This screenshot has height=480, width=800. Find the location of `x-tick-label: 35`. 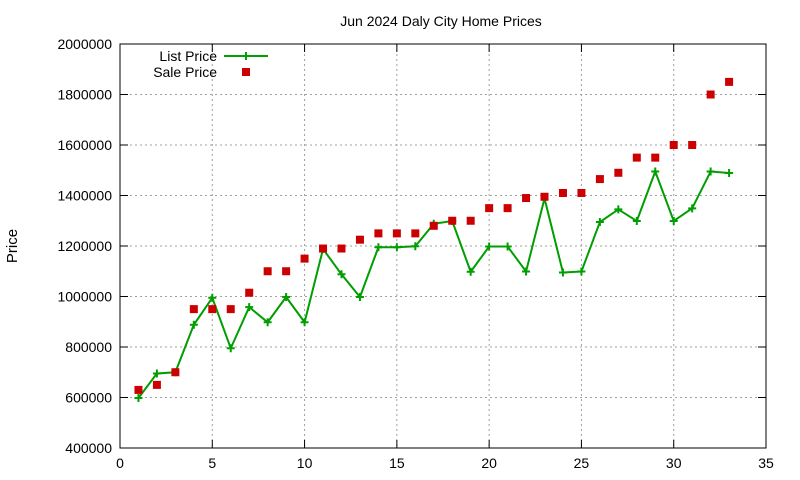

x-tick-label: 35 is located at coordinates (766, 463).